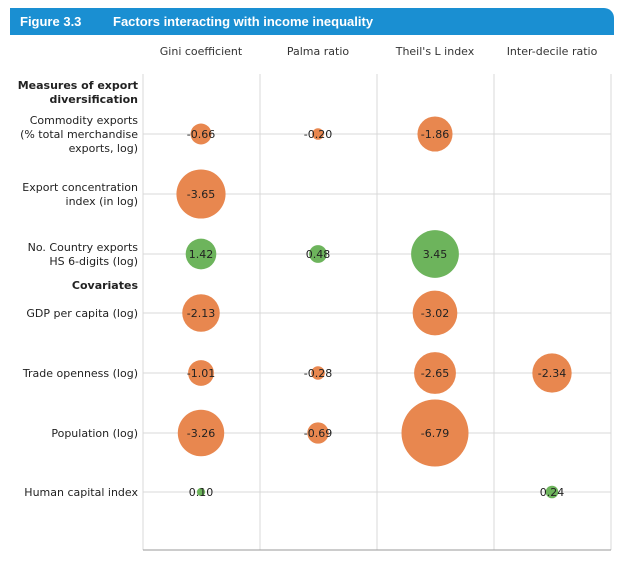 This screenshot has height=561, width=619. I want to click on data-label-r5-c0: -2.13, so click(201, 313).